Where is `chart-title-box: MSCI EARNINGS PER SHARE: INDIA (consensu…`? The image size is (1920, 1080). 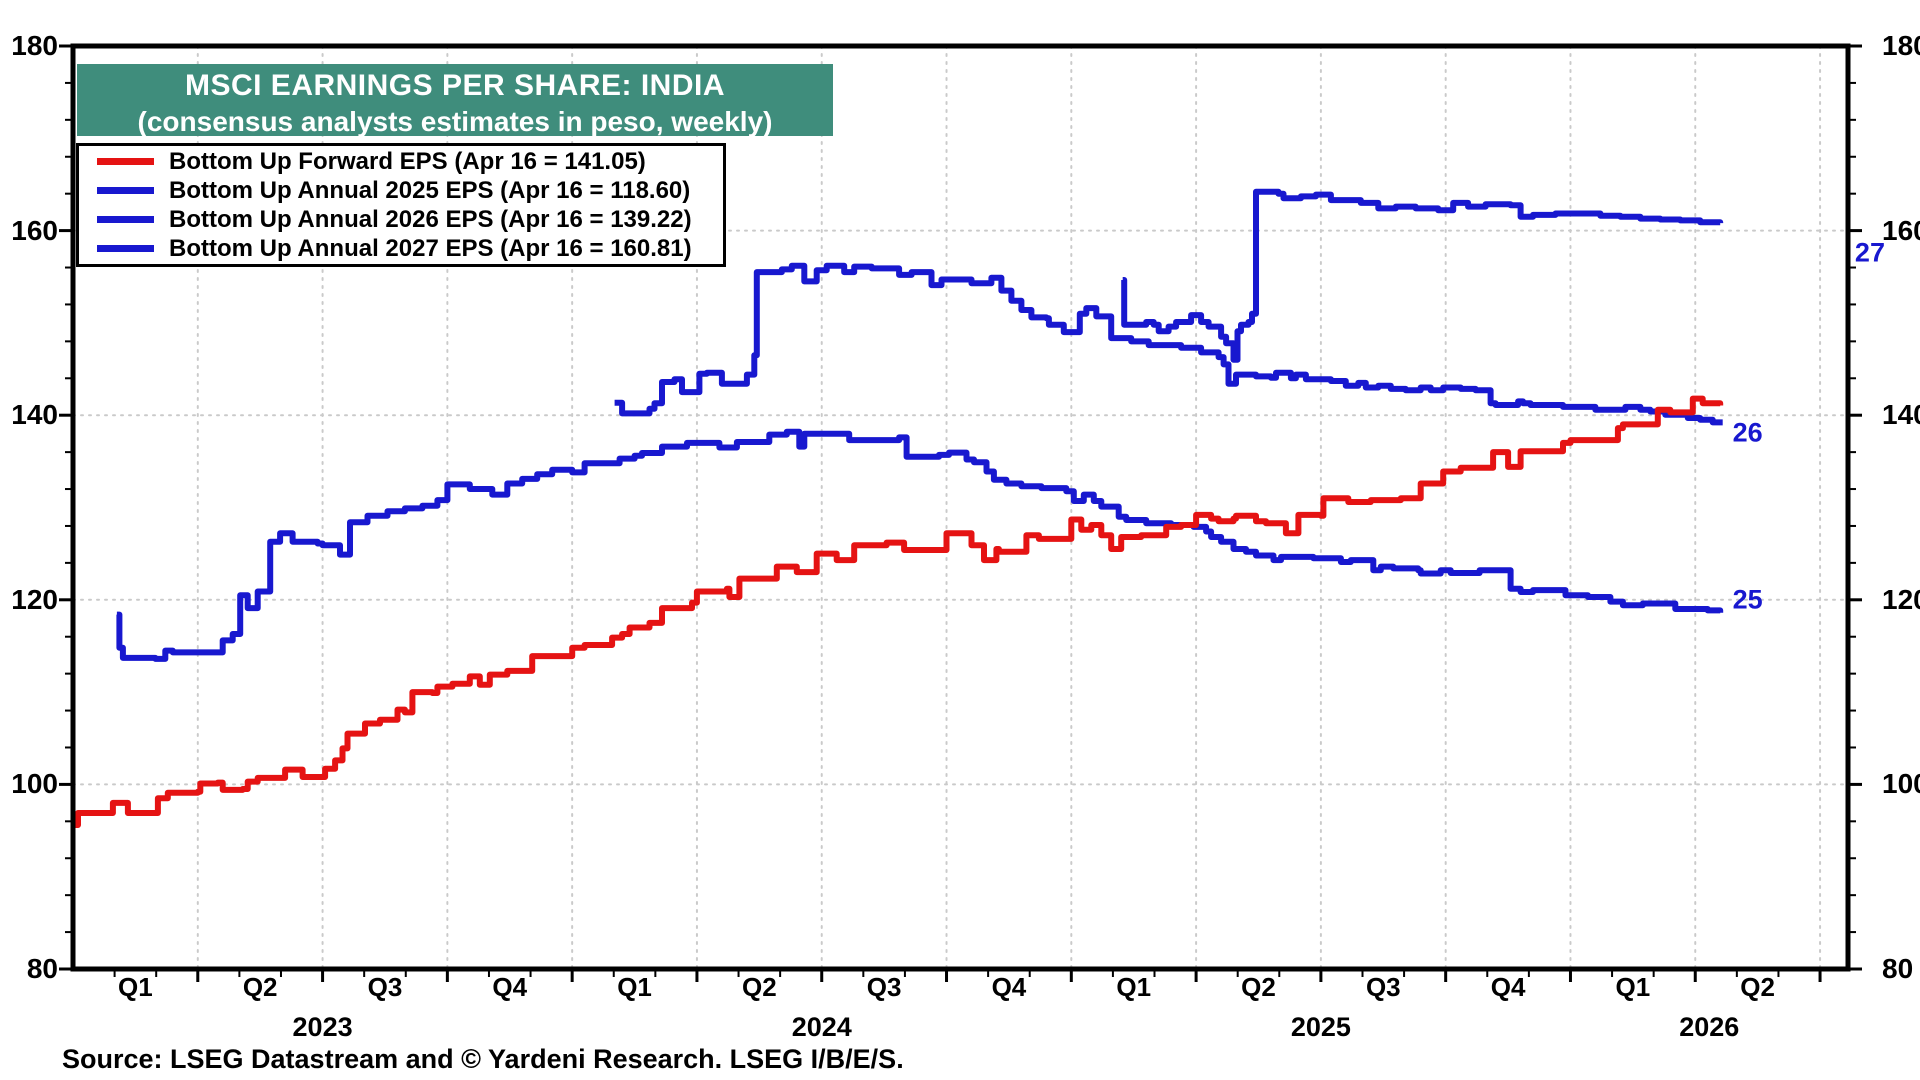 chart-title-box: MSCI EARNINGS PER SHARE: INDIA (consensu… is located at coordinates (455, 100).